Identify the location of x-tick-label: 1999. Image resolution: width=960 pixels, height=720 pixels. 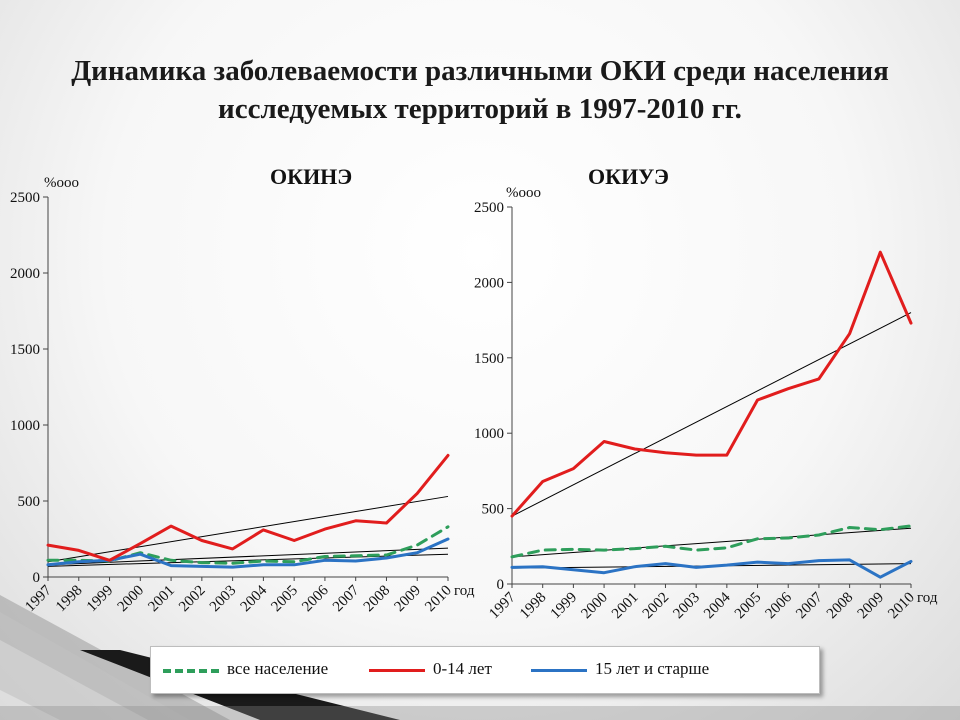
(564, 606).